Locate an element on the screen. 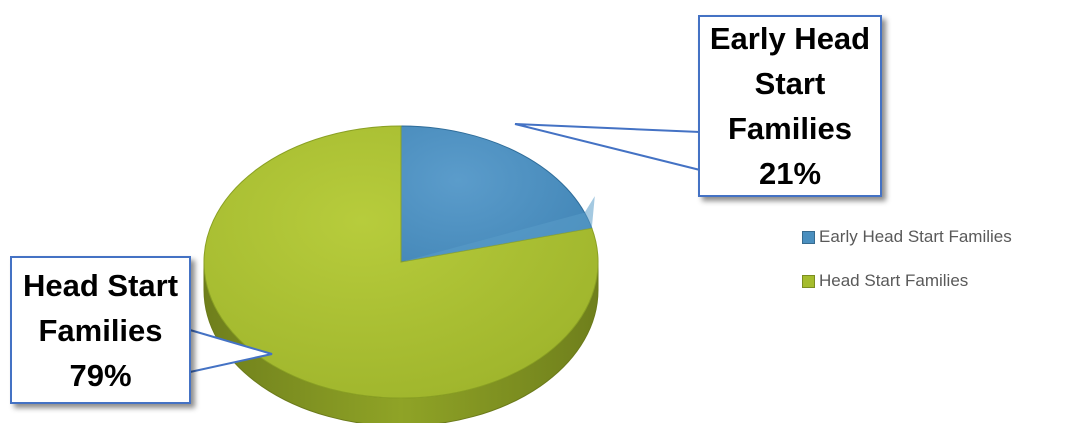  leader-line-head-start is located at coordinates (231, 351).